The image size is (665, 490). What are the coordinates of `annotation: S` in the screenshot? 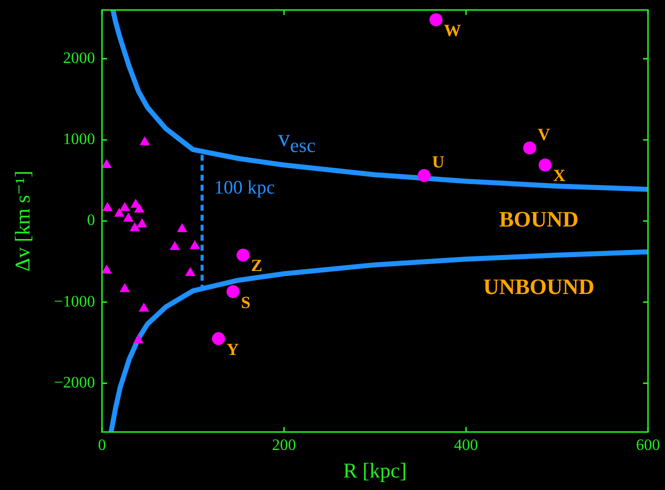 It's located at (246, 302).